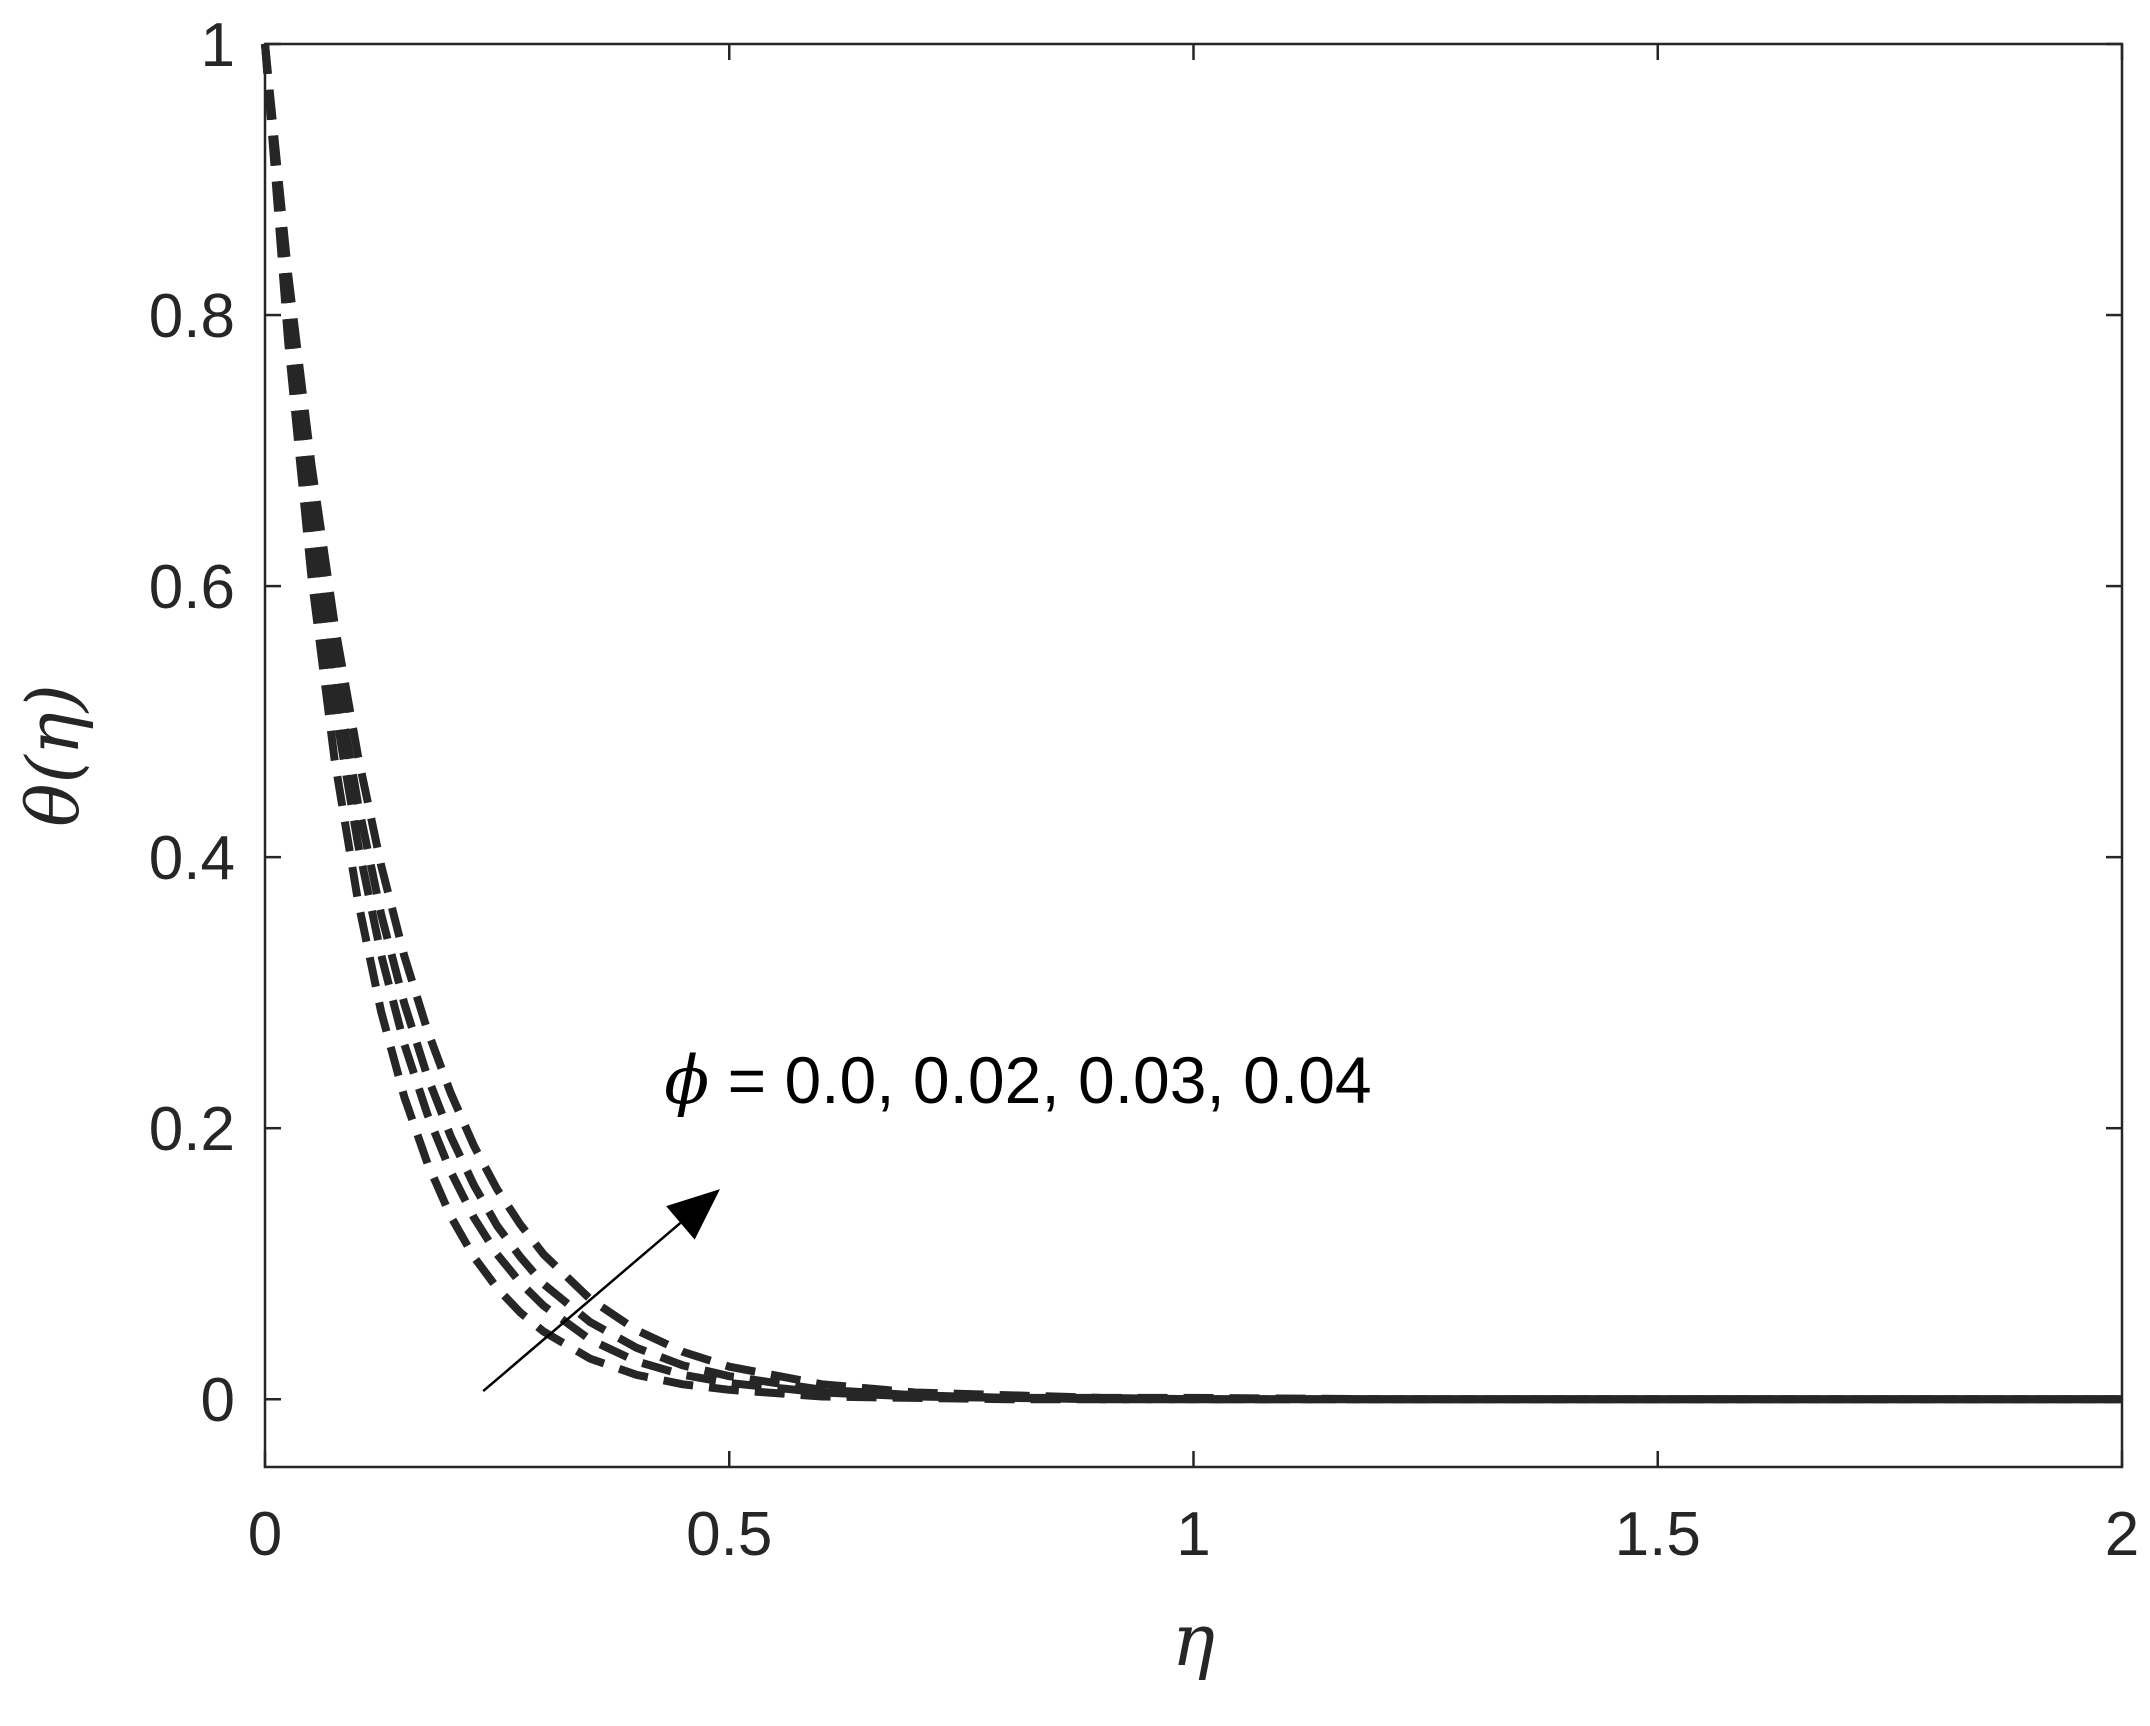 This screenshot has height=1726, width=2150. I want to click on annotation-layer: ϕ = 0.0, 0.02, 0.03, 0.04, so click(927, 1217).